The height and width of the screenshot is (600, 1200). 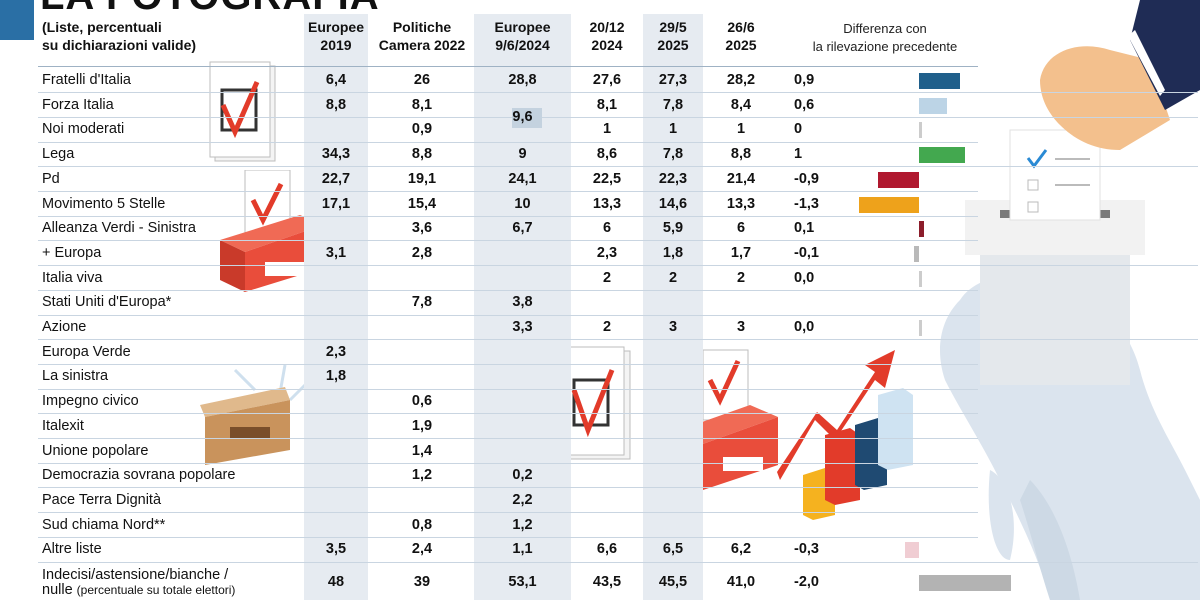 I want to click on row-value: 1, so click(x=607, y=129).